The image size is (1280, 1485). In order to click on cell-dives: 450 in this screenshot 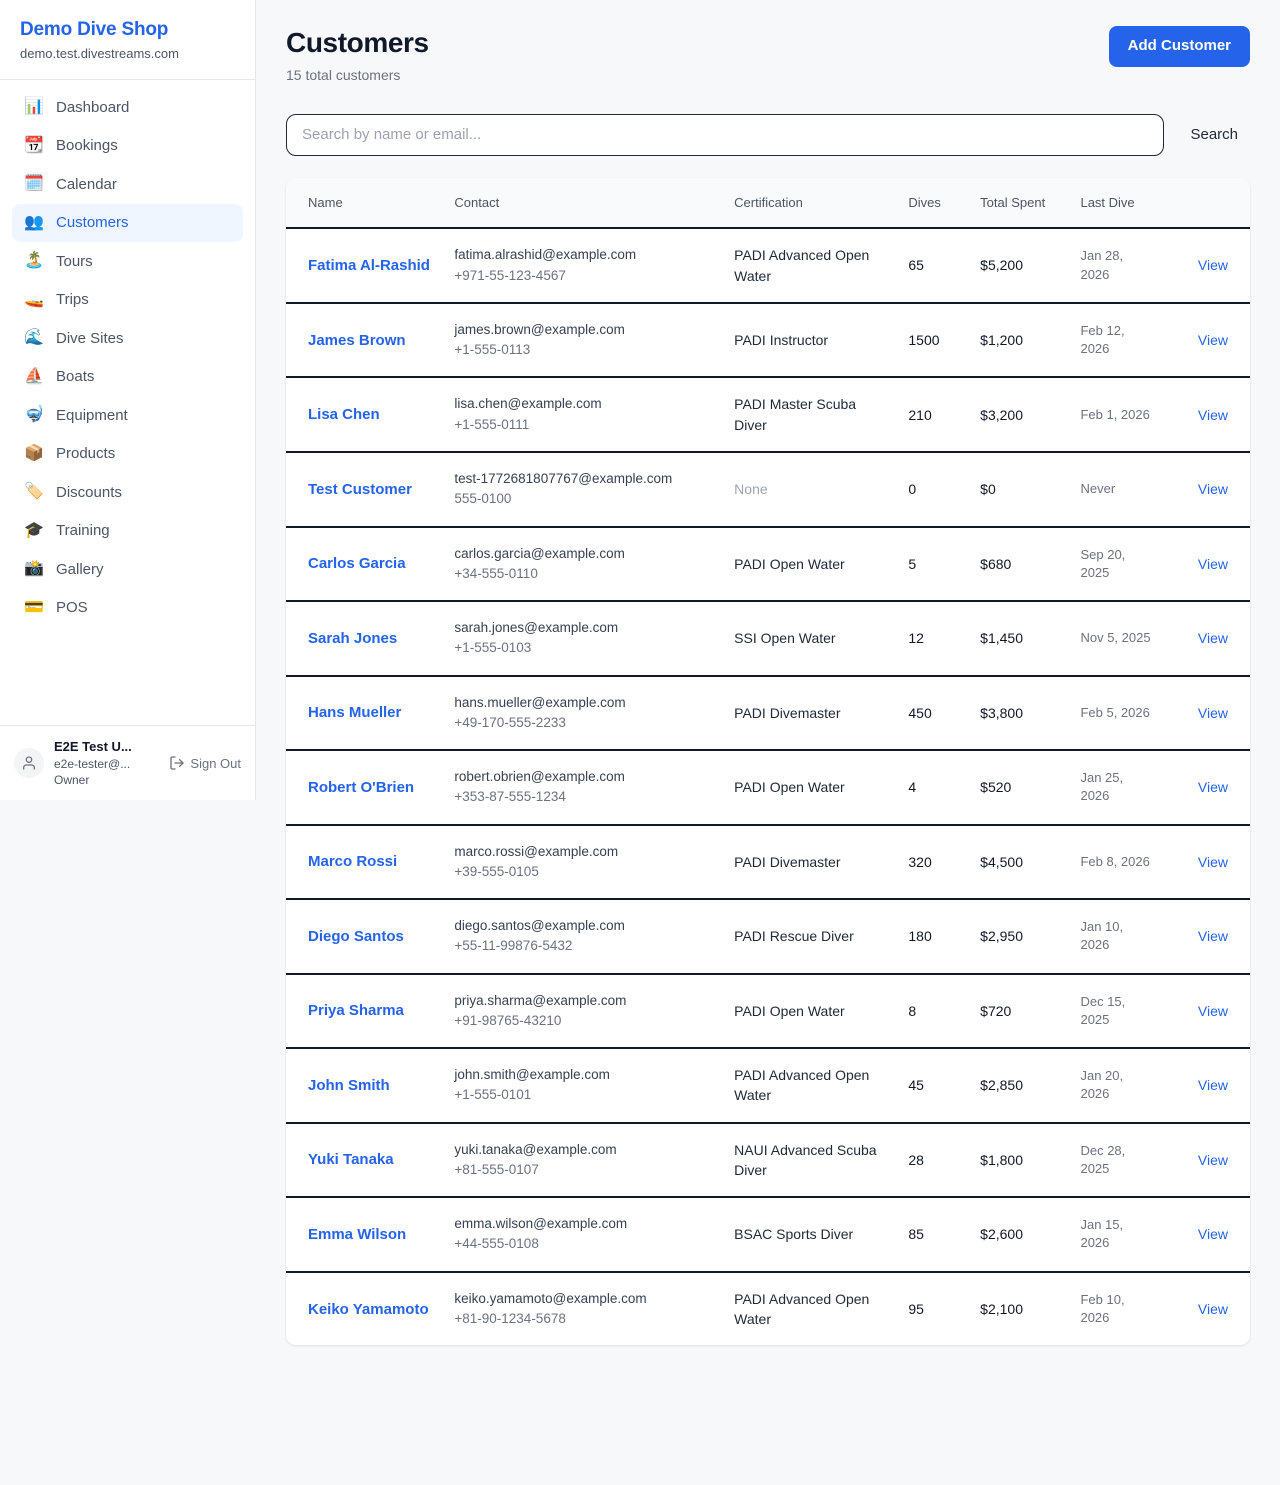, I will do `click(934, 713)`.